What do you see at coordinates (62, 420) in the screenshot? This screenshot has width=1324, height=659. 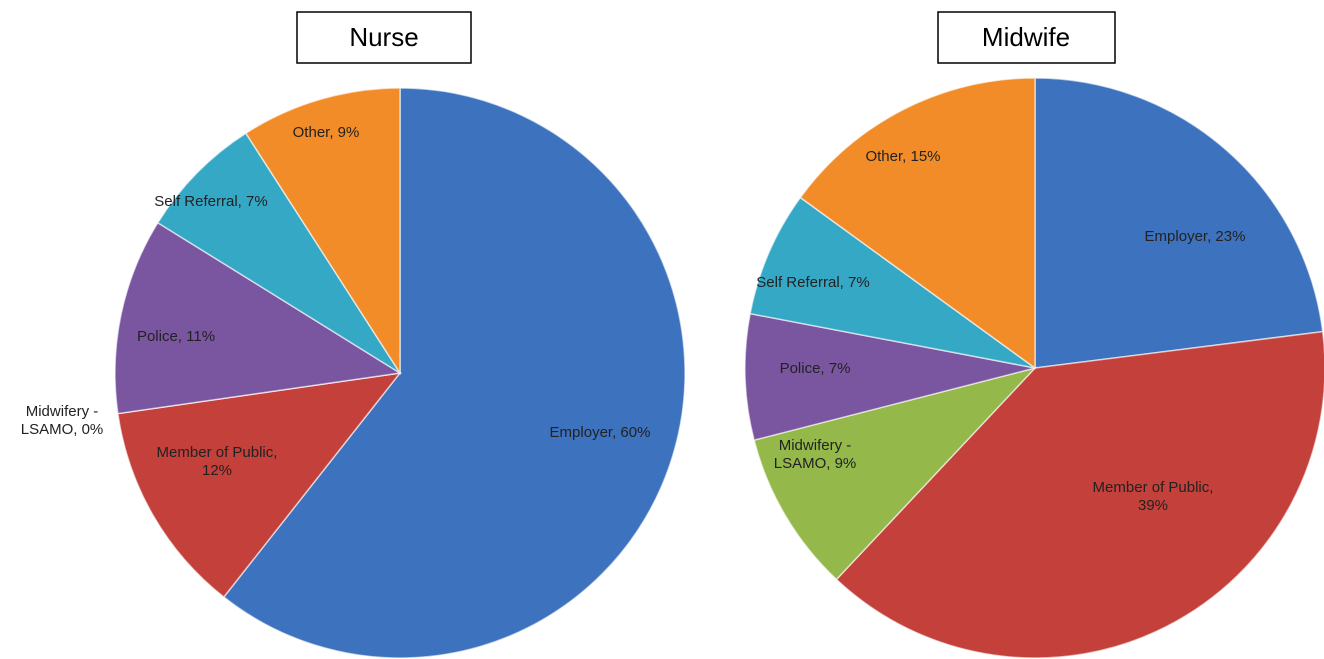 I see `data-label: Midwifery -LSAMO, 0%` at bounding box center [62, 420].